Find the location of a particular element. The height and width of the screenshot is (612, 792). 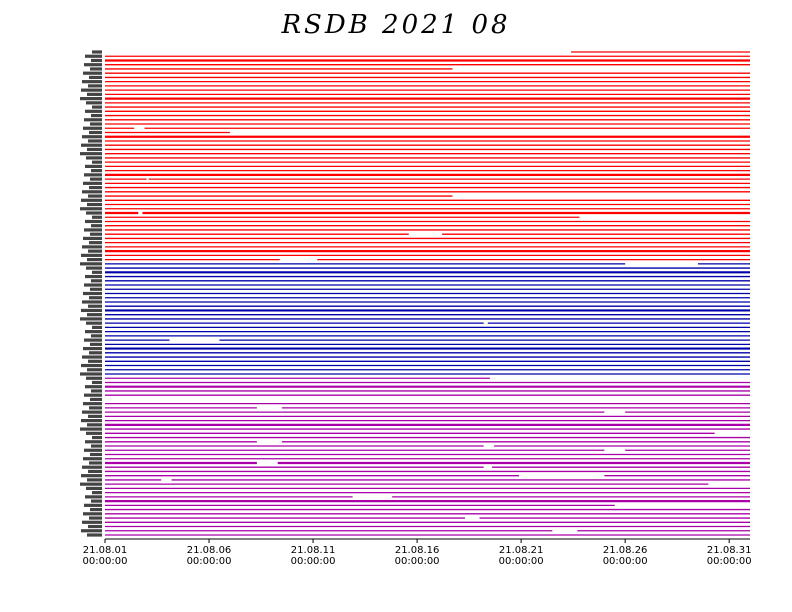

x-tick-date-label: 21.08.11 is located at coordinates (313, 550).